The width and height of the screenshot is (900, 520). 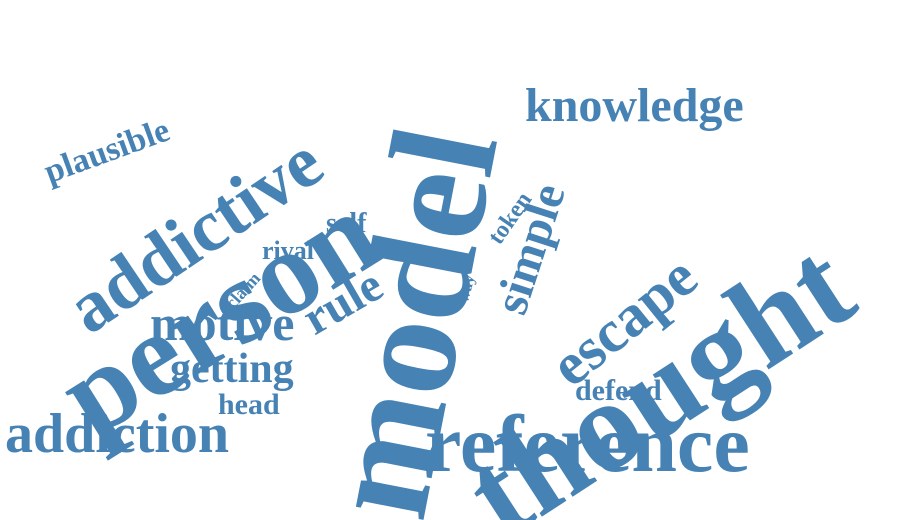 I want to click on word-getting: getting, so click(x=232, y=369).